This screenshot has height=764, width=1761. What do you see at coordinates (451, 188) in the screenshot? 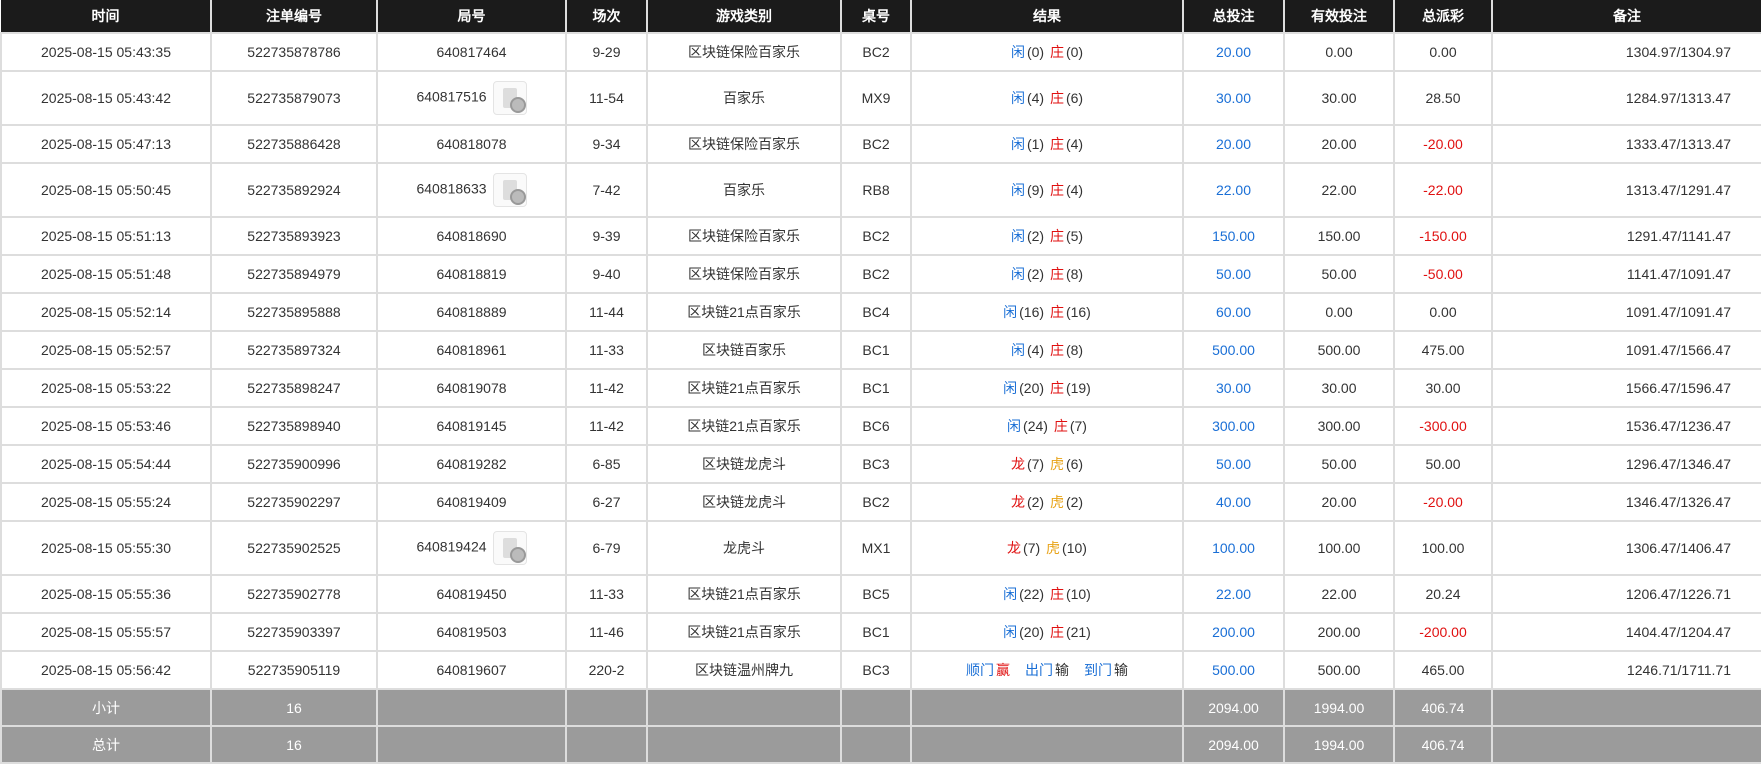
I see `round-number: 640818633` at bounding box center [451, 188].